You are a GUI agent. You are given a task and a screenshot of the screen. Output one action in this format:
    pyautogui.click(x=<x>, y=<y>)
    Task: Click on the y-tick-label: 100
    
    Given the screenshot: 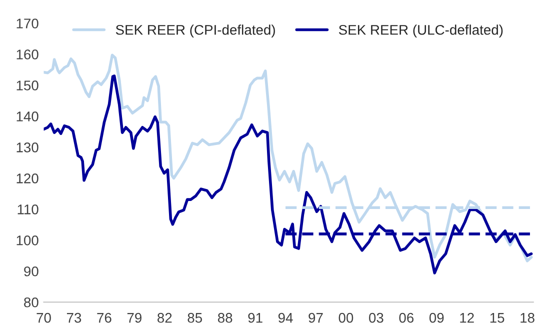 What is the action you would take?
    pyautogui.click(x=27, y=240)
    